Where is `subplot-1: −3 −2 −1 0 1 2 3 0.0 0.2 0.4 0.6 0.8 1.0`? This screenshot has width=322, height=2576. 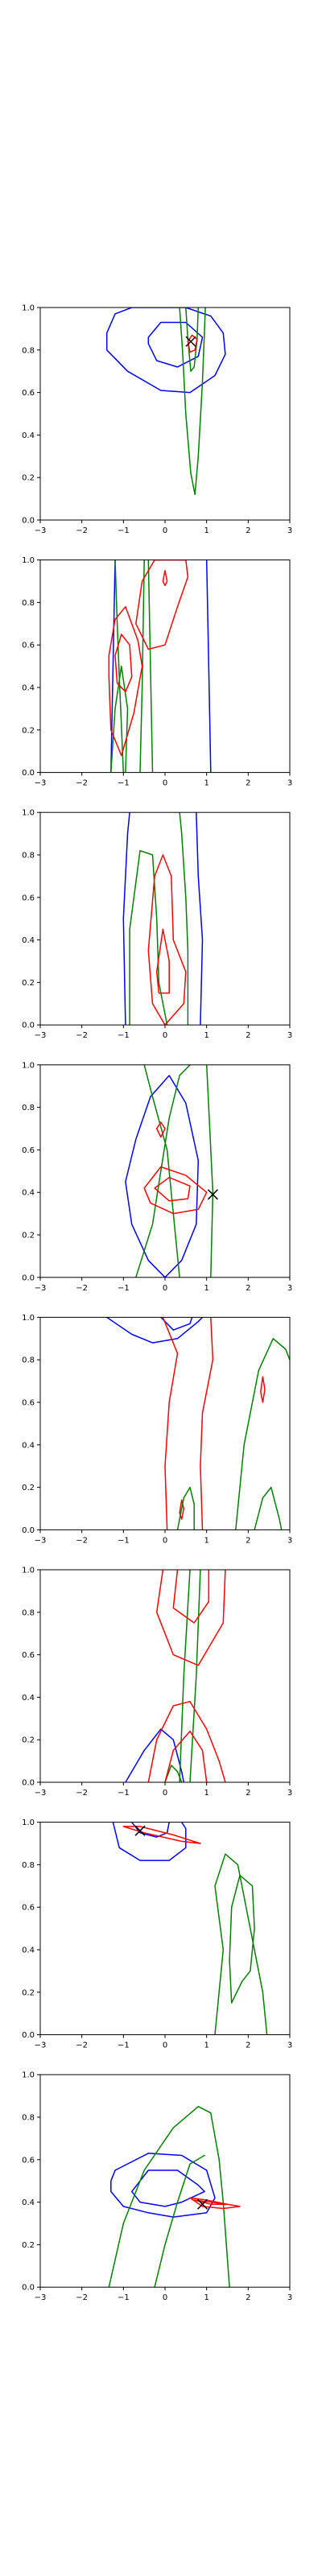
subplot-1: −3 −2 −1 0 1 2 3 0.0 0.2 0.4 0.6 0.8 1.0 is located at coordinates (157, 420).